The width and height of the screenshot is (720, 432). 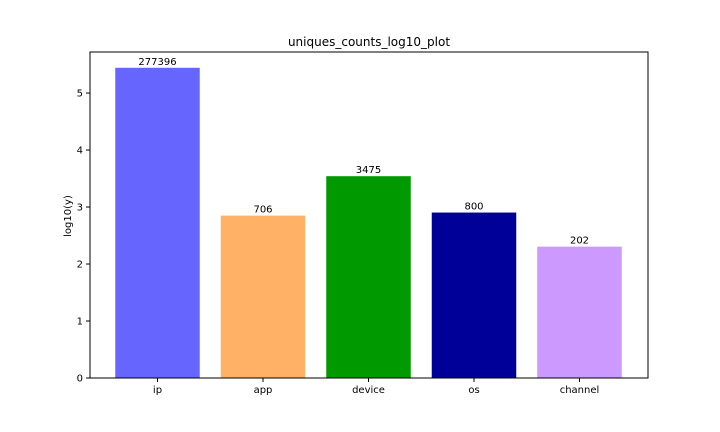 What do you see at coordinates (474, 295) in the screenshot?
I see `bar-os` at bounding box center [474, 295].